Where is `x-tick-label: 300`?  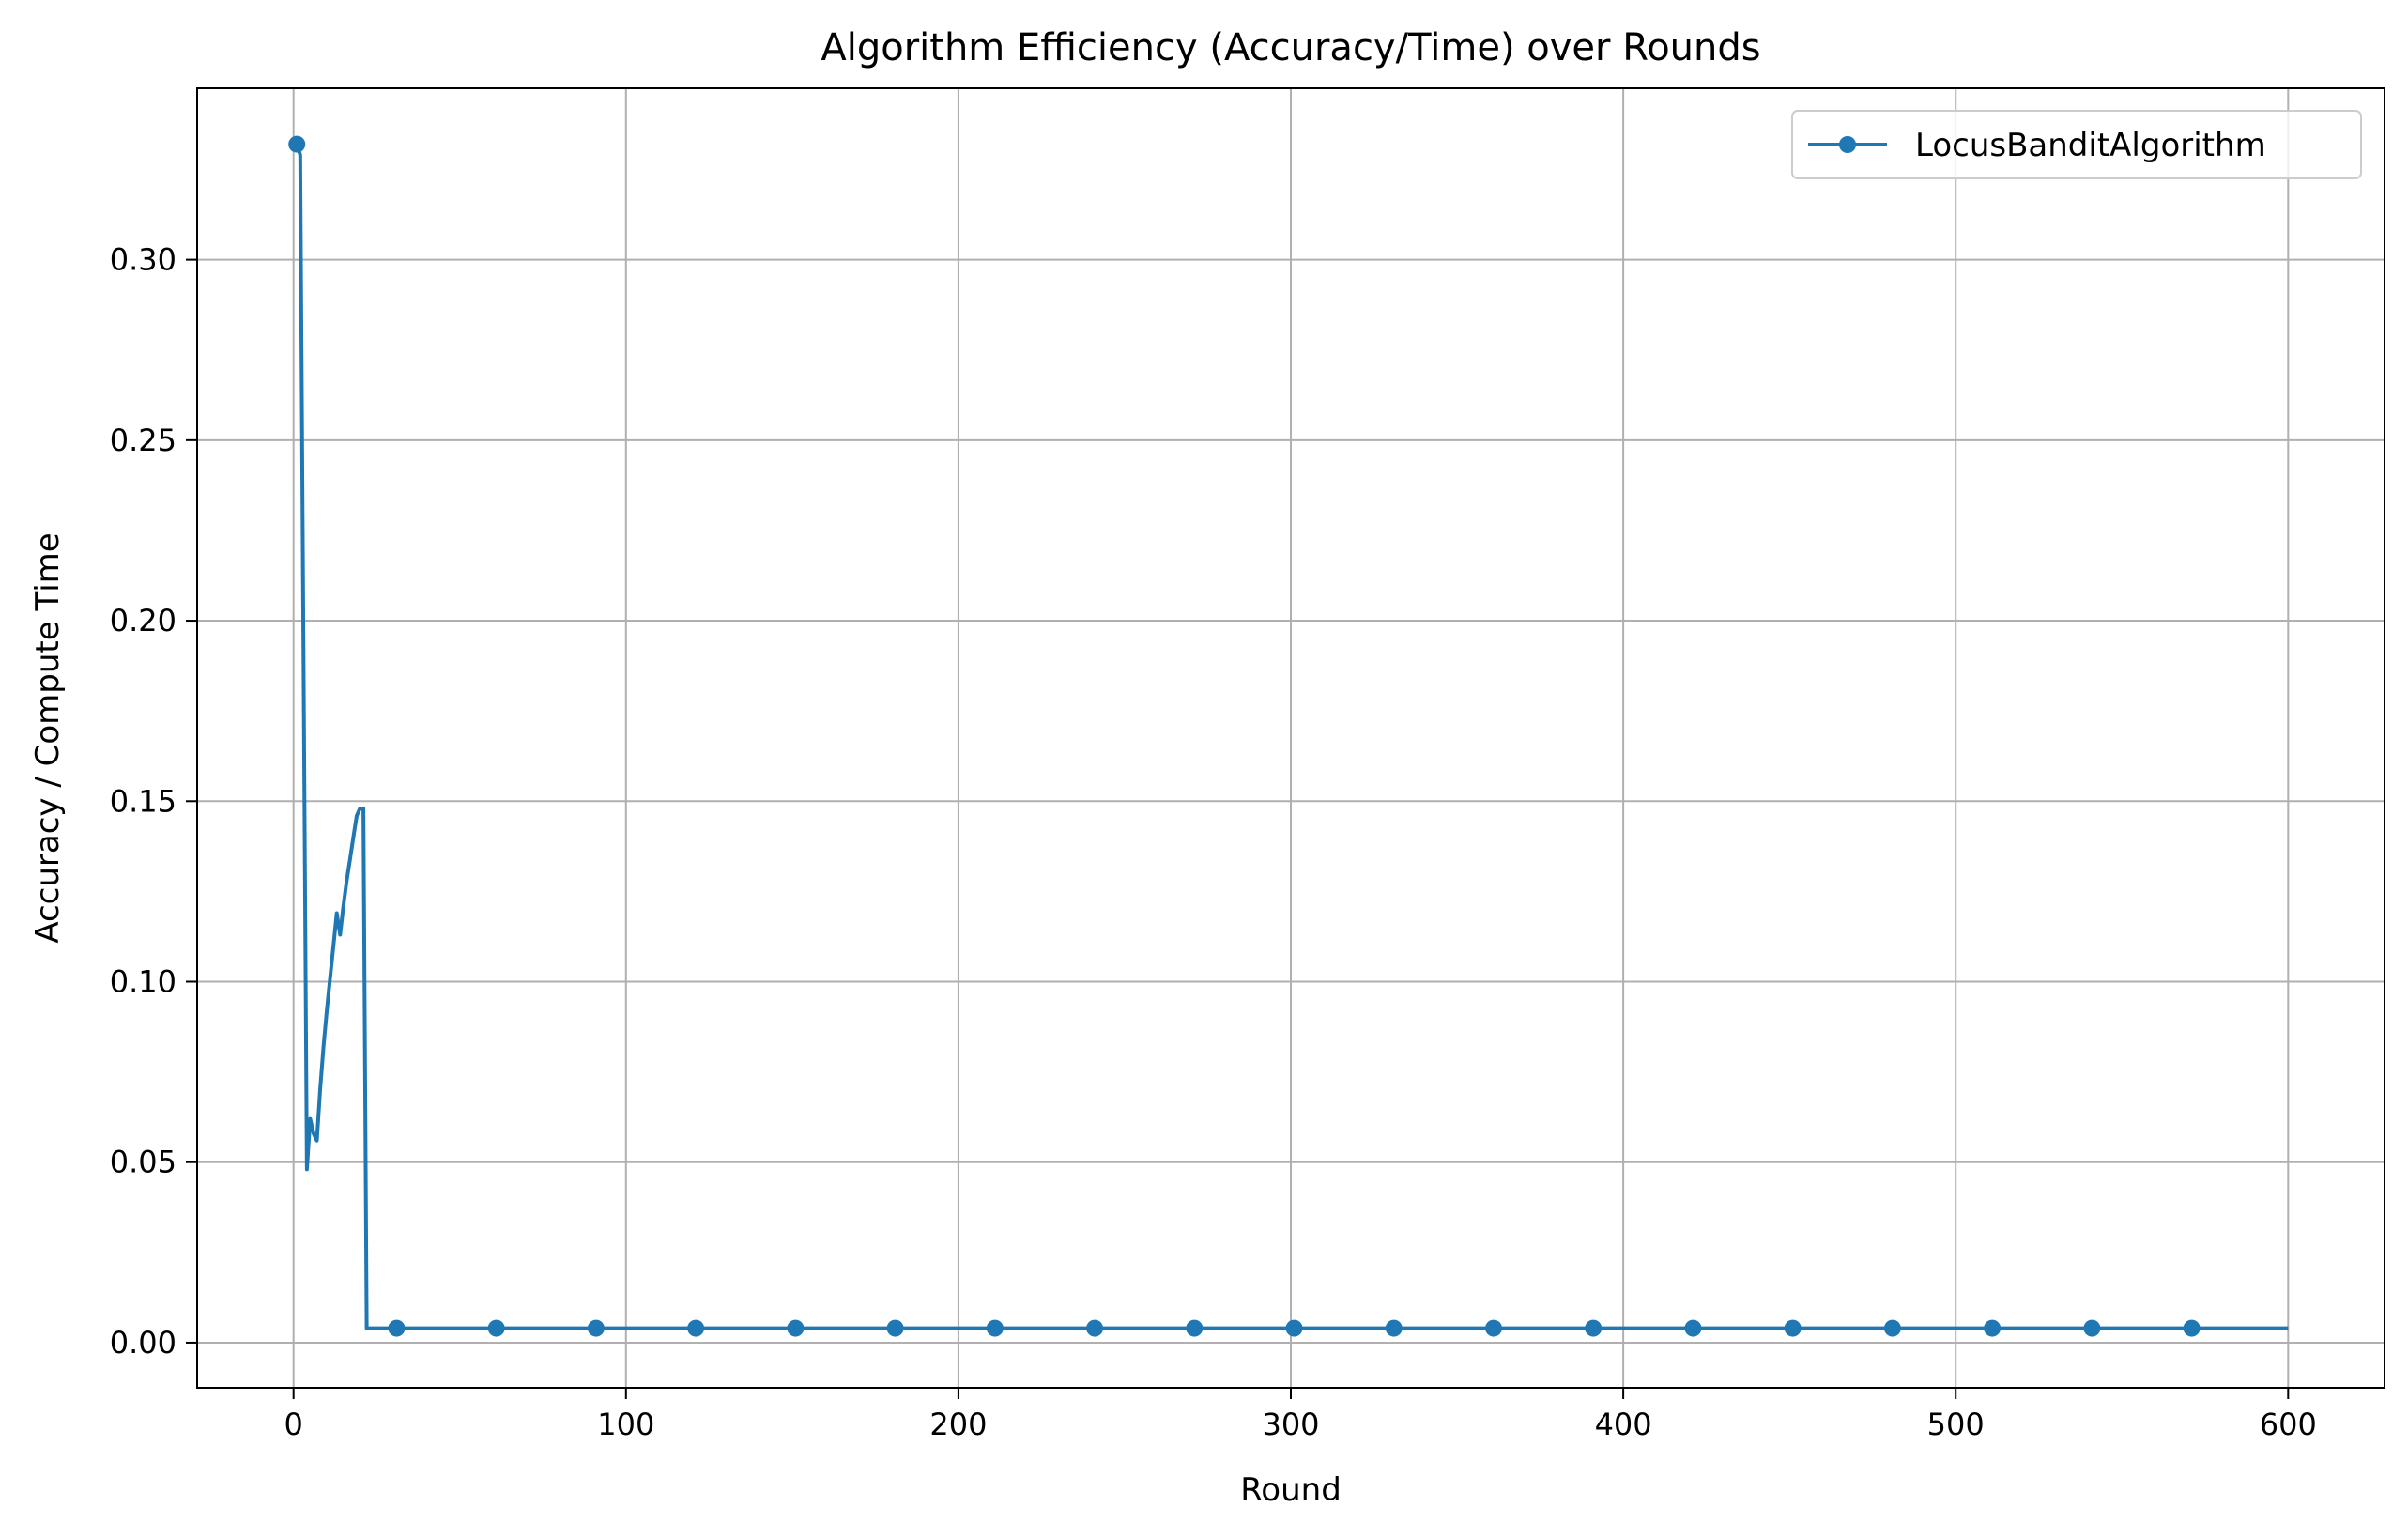
x-tick-label: 300 is located at coordinates (1290, 1424).